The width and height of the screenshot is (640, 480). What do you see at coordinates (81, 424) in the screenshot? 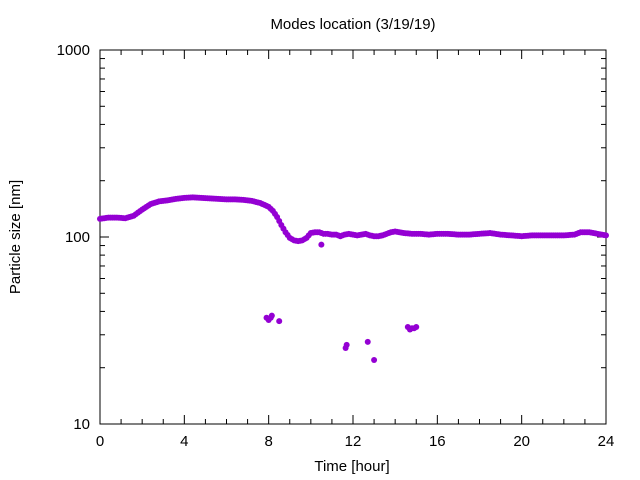
I see `y-tick-label-10: 10` at bounding box center [81, 424].